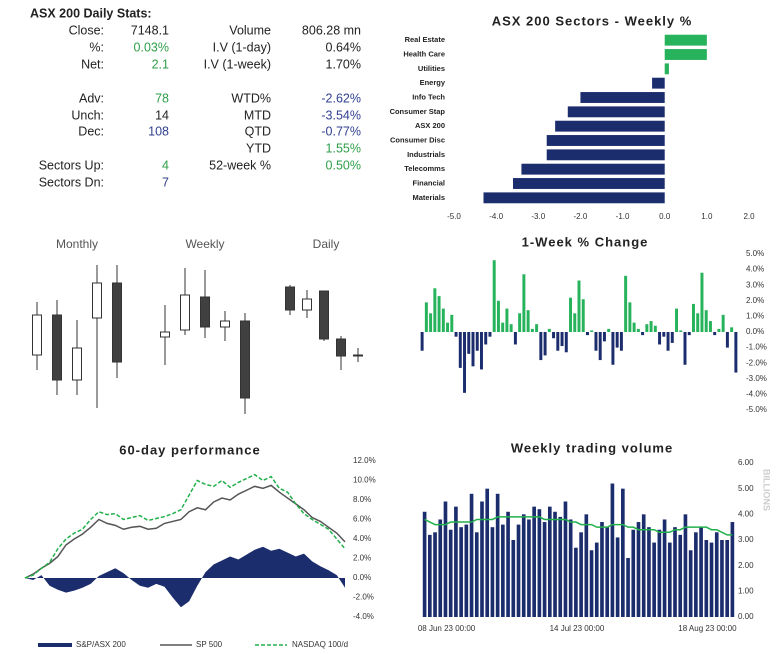 This screenshot has width=781, height=654. What do you see at coordinates (428, 96) in the screenshot?
I see `category-label: Info Tech` at bounding box center [428, 96].